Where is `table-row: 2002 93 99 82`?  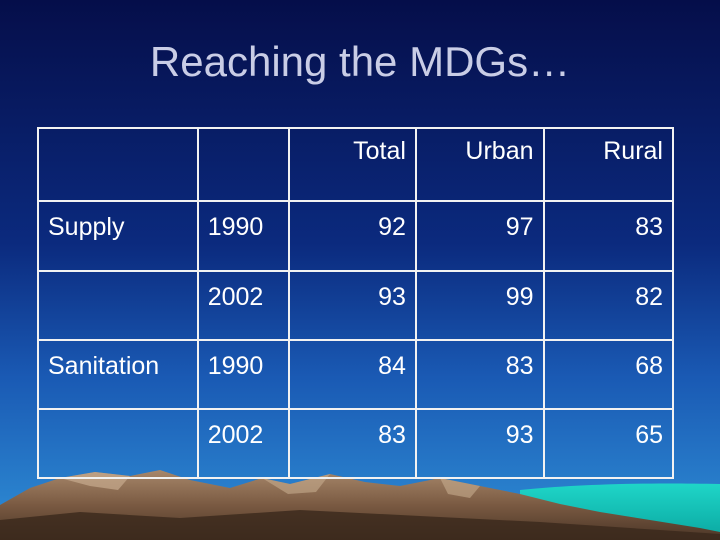 table-row: 2002 93 99 82 is located at coordinates (355, 305).